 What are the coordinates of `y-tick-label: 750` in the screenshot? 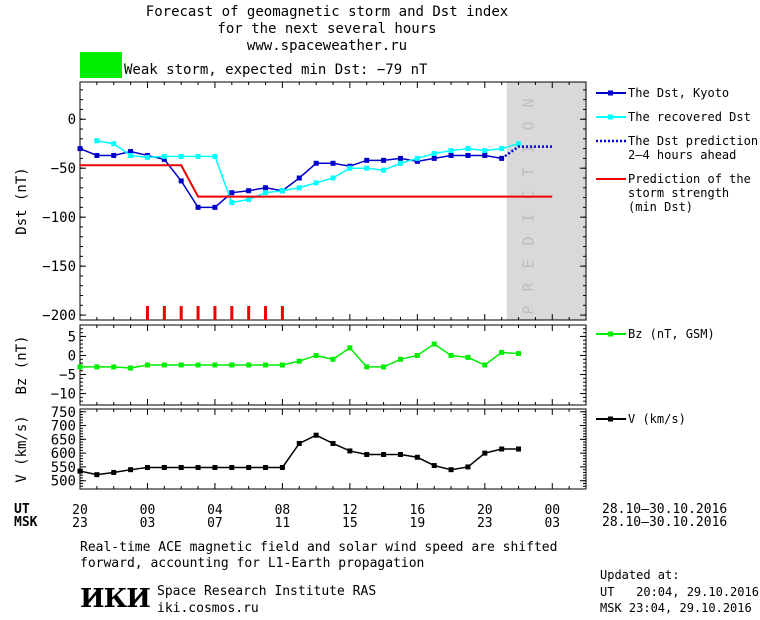 It's located at (63, 413).